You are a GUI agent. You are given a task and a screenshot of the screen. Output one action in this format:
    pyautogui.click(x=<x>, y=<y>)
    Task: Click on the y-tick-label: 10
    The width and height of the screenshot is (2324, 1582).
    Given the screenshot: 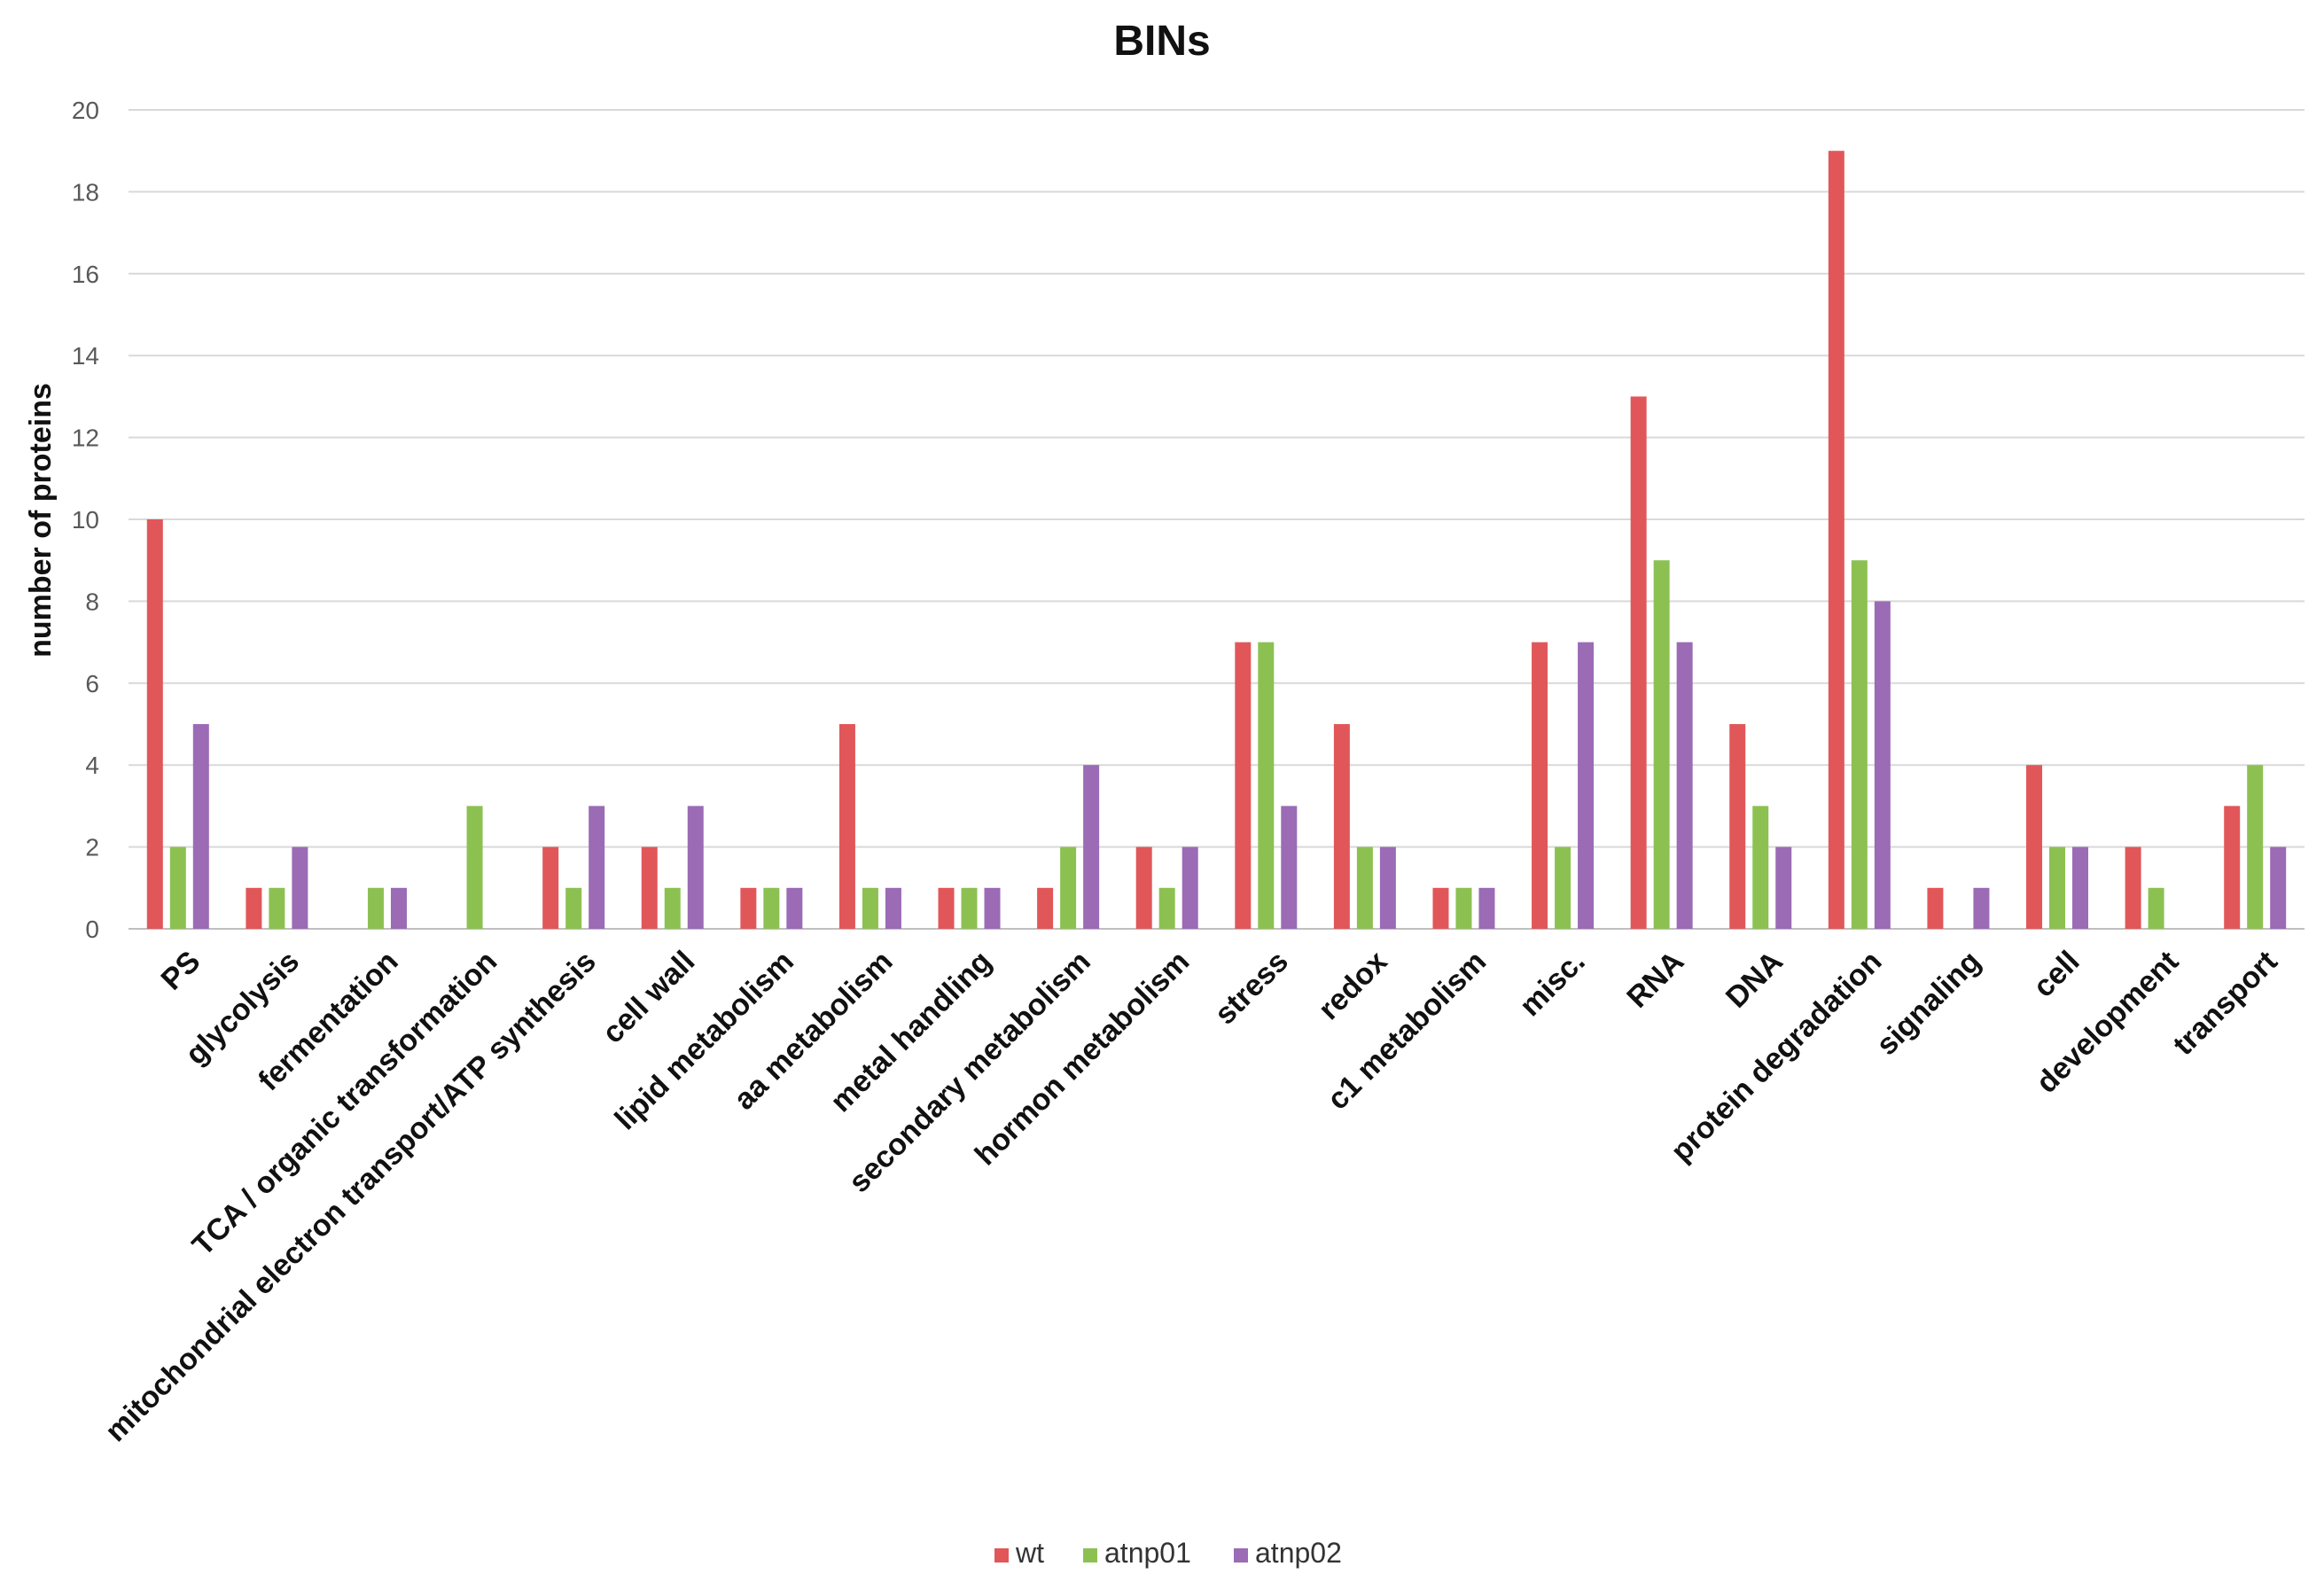 What is the action you would take?
    pyautogui.click(x=86, y=520)
    